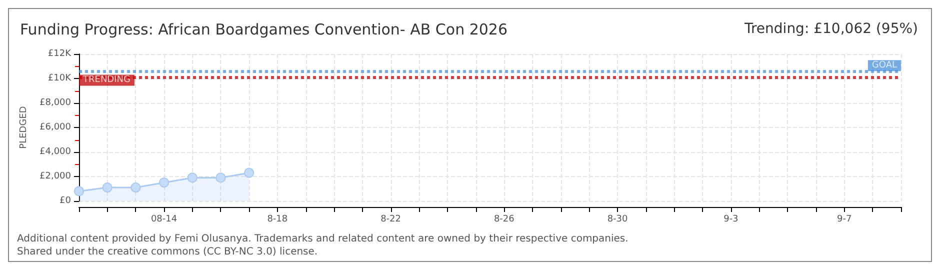  What do you see at coordinates (56, 177) in the screenshot?
I see `y-tick-label: £2,000` at bounding box center [56, 177].